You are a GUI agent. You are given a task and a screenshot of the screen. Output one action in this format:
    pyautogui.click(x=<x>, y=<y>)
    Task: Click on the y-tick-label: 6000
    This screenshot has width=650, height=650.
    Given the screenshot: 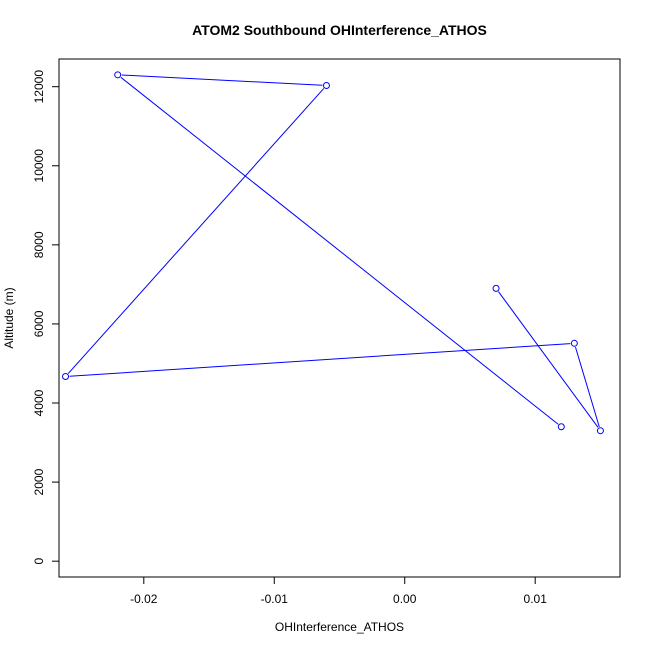 What is the action you would take?
    pyautogui.click(x=39, y=323)
    